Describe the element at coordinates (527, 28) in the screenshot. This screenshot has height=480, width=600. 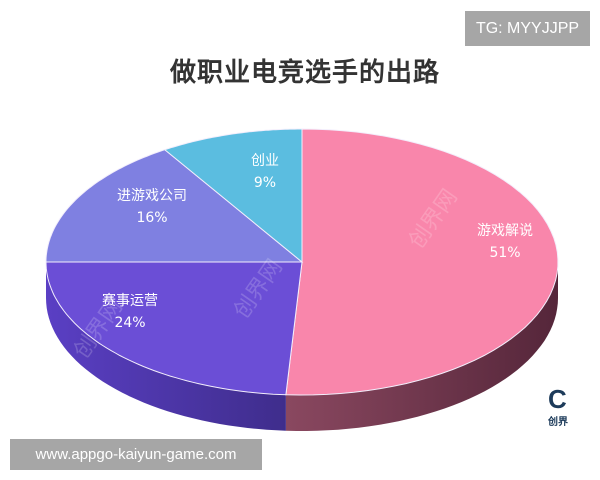
I see `tg-badge: TG: MYYJJPP` at that location.